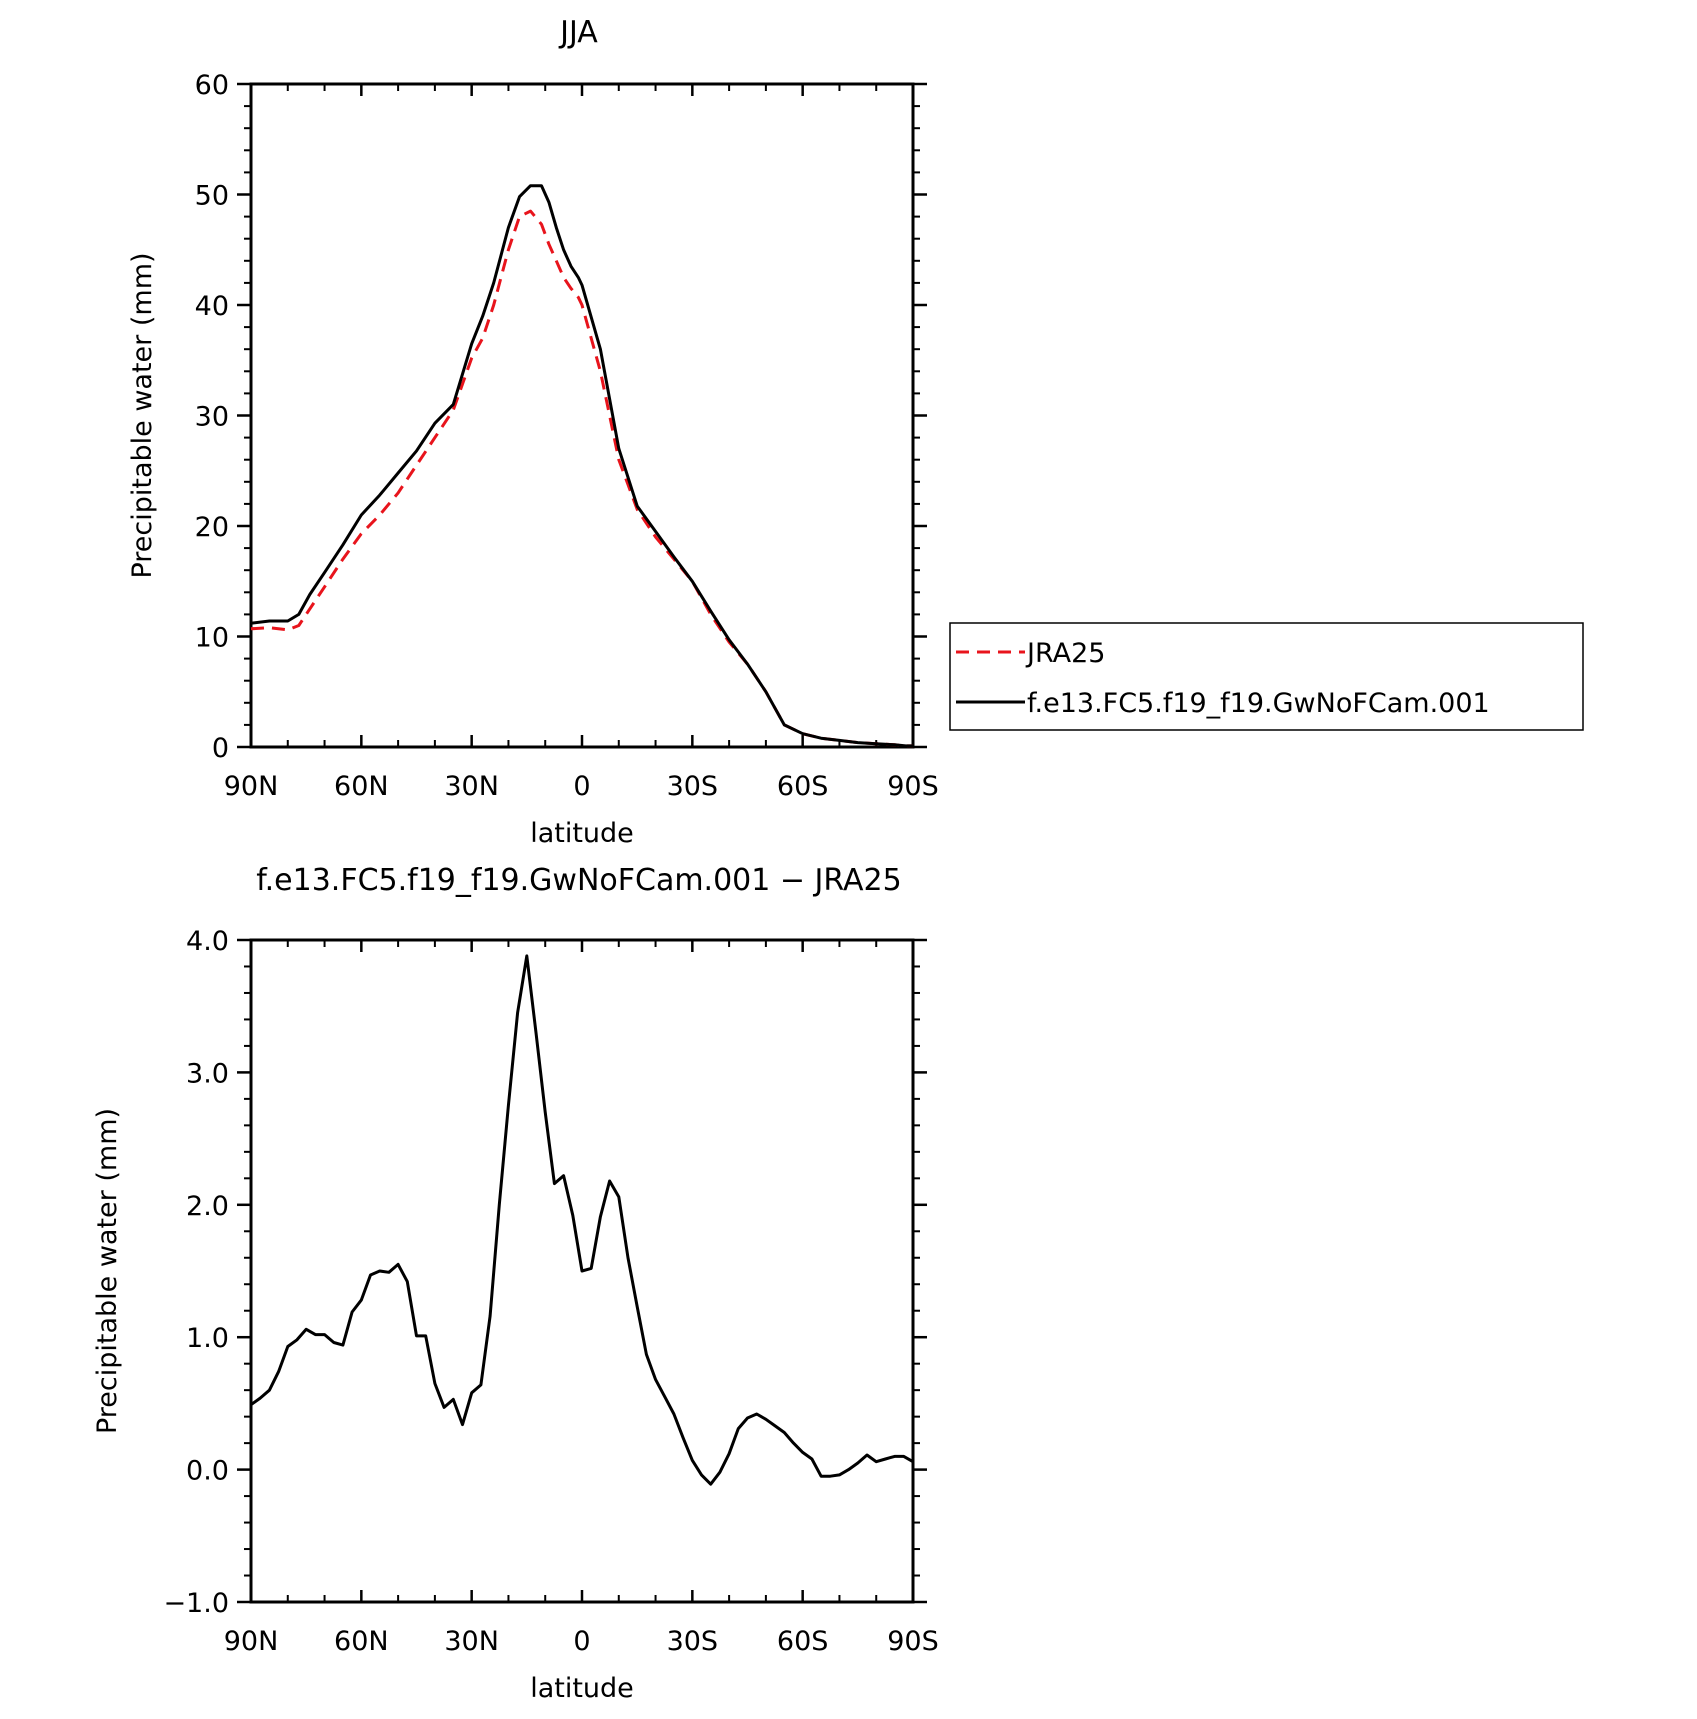 The width and height of the screenshot is (1697, 1719). I want to click on series-line-model, so click(581, 466).